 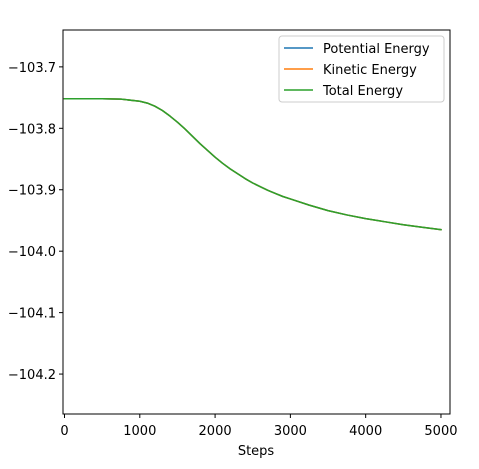 I want to click on legend-label-2: Total Energy, so click(x=362, y=91).